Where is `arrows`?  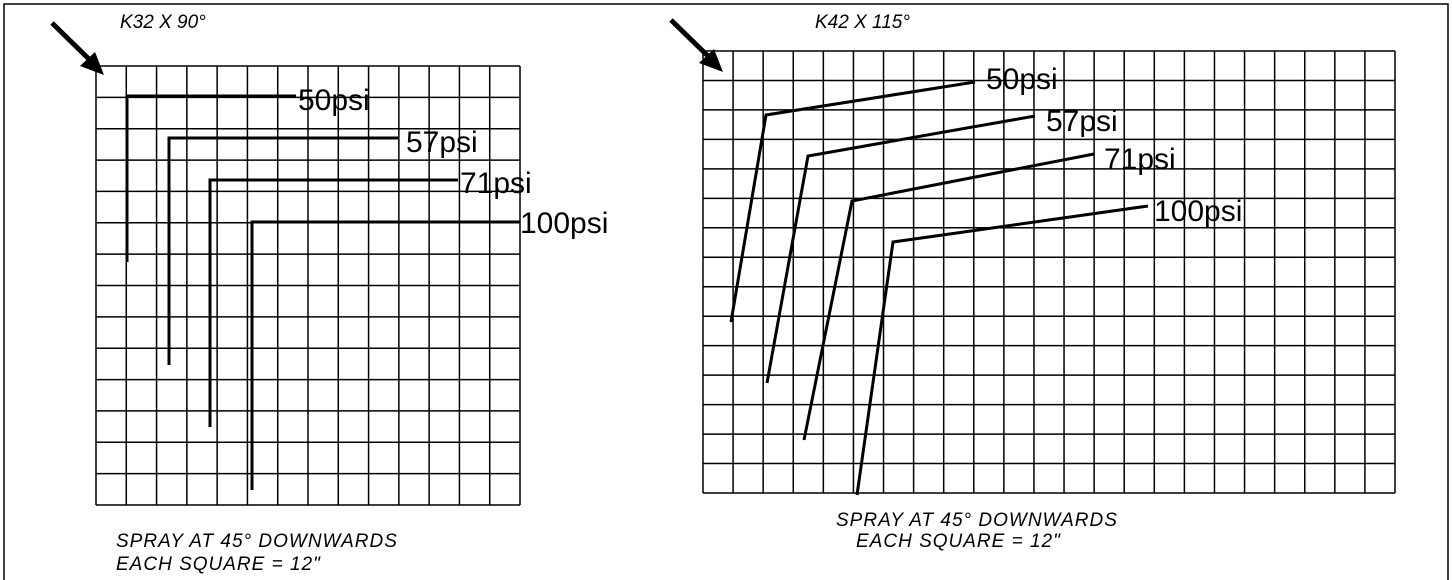
arrows is located at coordinates (386, 46).